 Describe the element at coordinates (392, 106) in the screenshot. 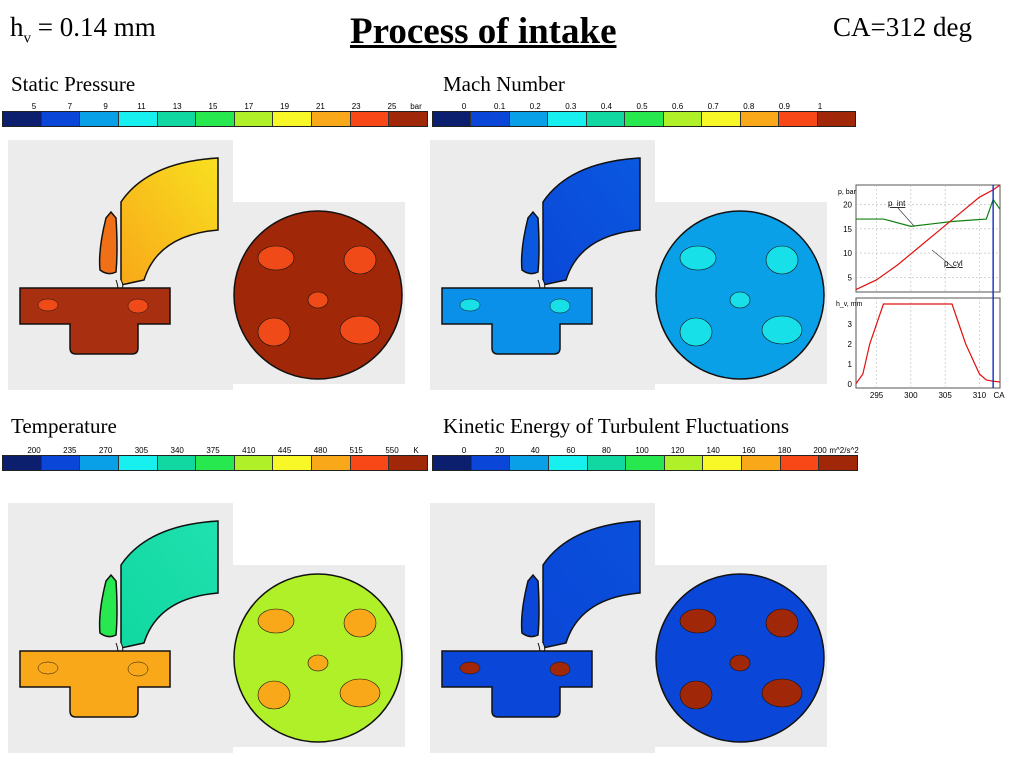

I see `colorbar-tick-label: 25` at that location.